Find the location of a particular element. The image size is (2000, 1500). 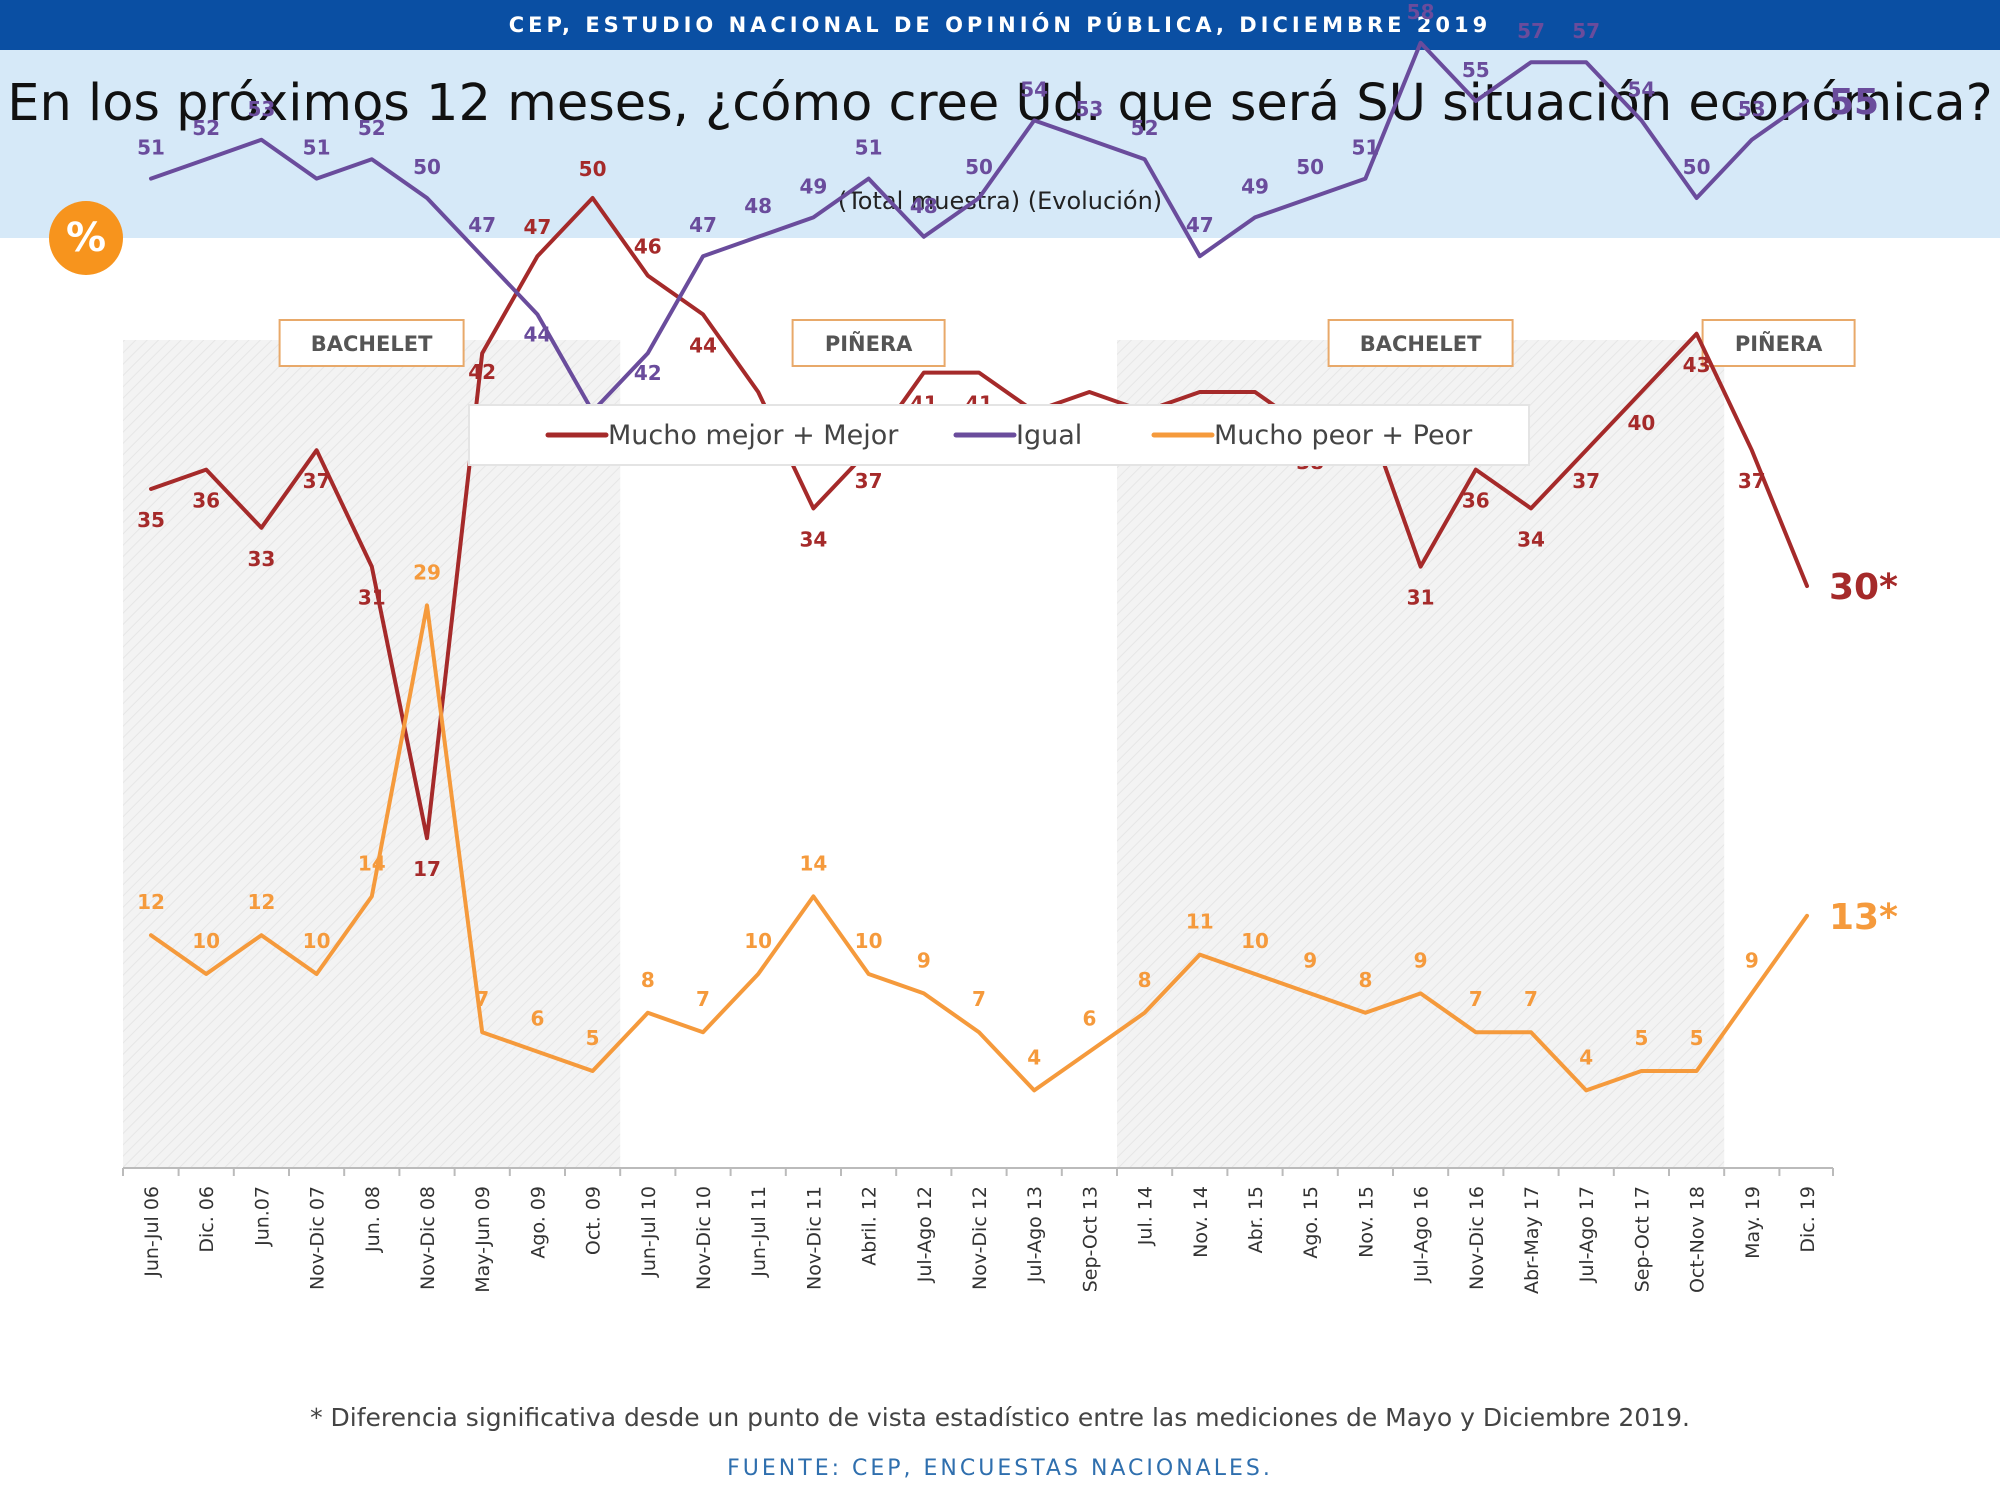

end-label-igual: 55 is located at coordinates (1854, 102).